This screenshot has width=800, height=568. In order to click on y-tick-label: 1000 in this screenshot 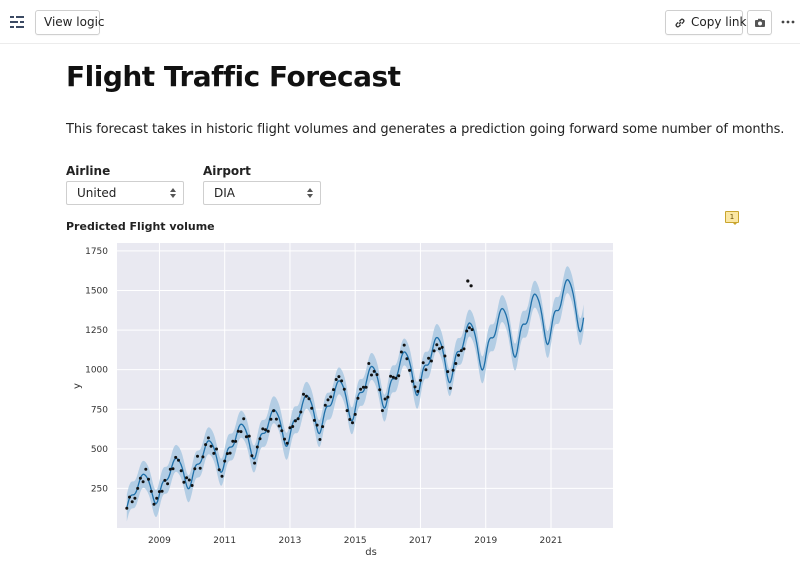, I will do `click(96, 371)`.